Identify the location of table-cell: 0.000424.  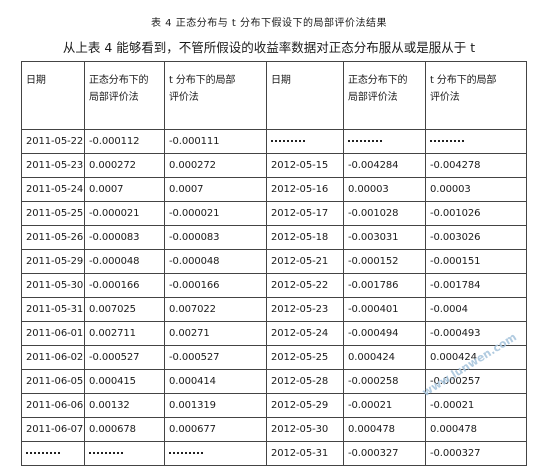
(385, 358).